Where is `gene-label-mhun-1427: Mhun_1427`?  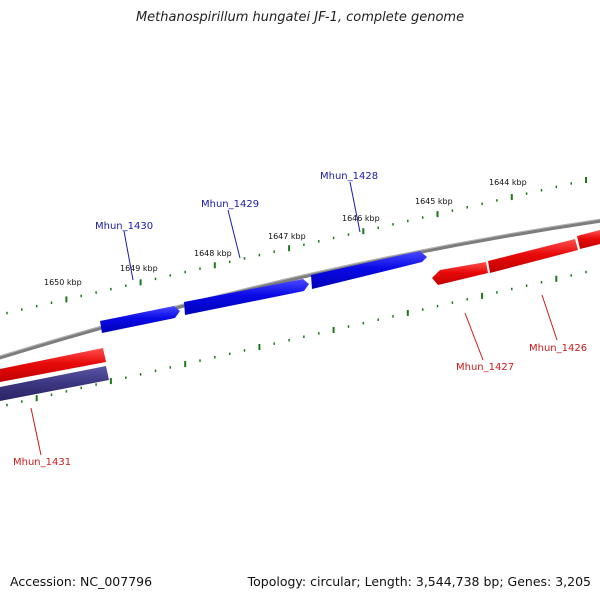 gene-label-mhun-1427: Mhun_1427 is located at coordinates (485, 367).